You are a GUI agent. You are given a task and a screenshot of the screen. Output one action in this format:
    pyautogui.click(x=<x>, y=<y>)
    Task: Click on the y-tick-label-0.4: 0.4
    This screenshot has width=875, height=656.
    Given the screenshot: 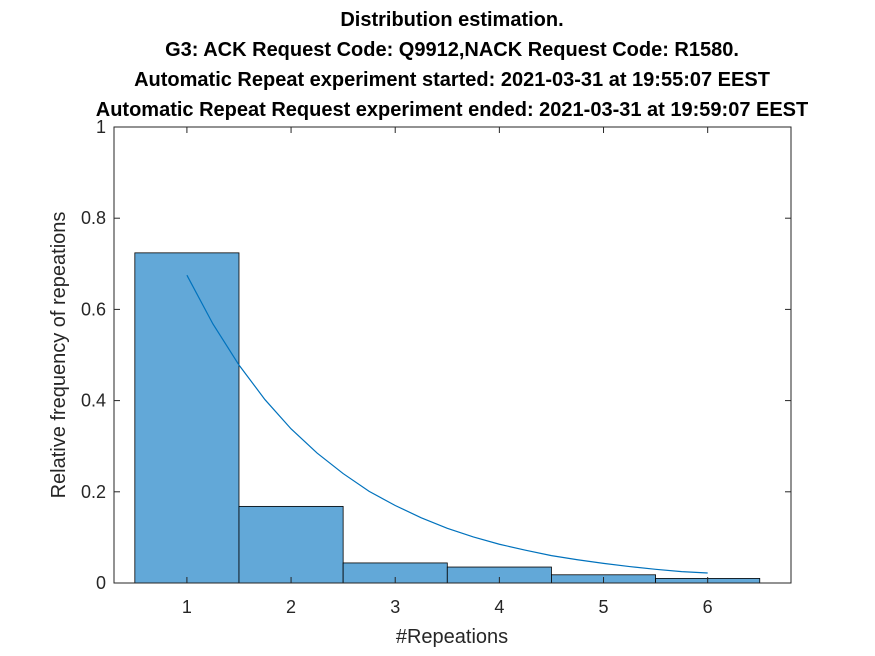 What is the action you would take?
    pyautogui.click(x=93, y=401)
    